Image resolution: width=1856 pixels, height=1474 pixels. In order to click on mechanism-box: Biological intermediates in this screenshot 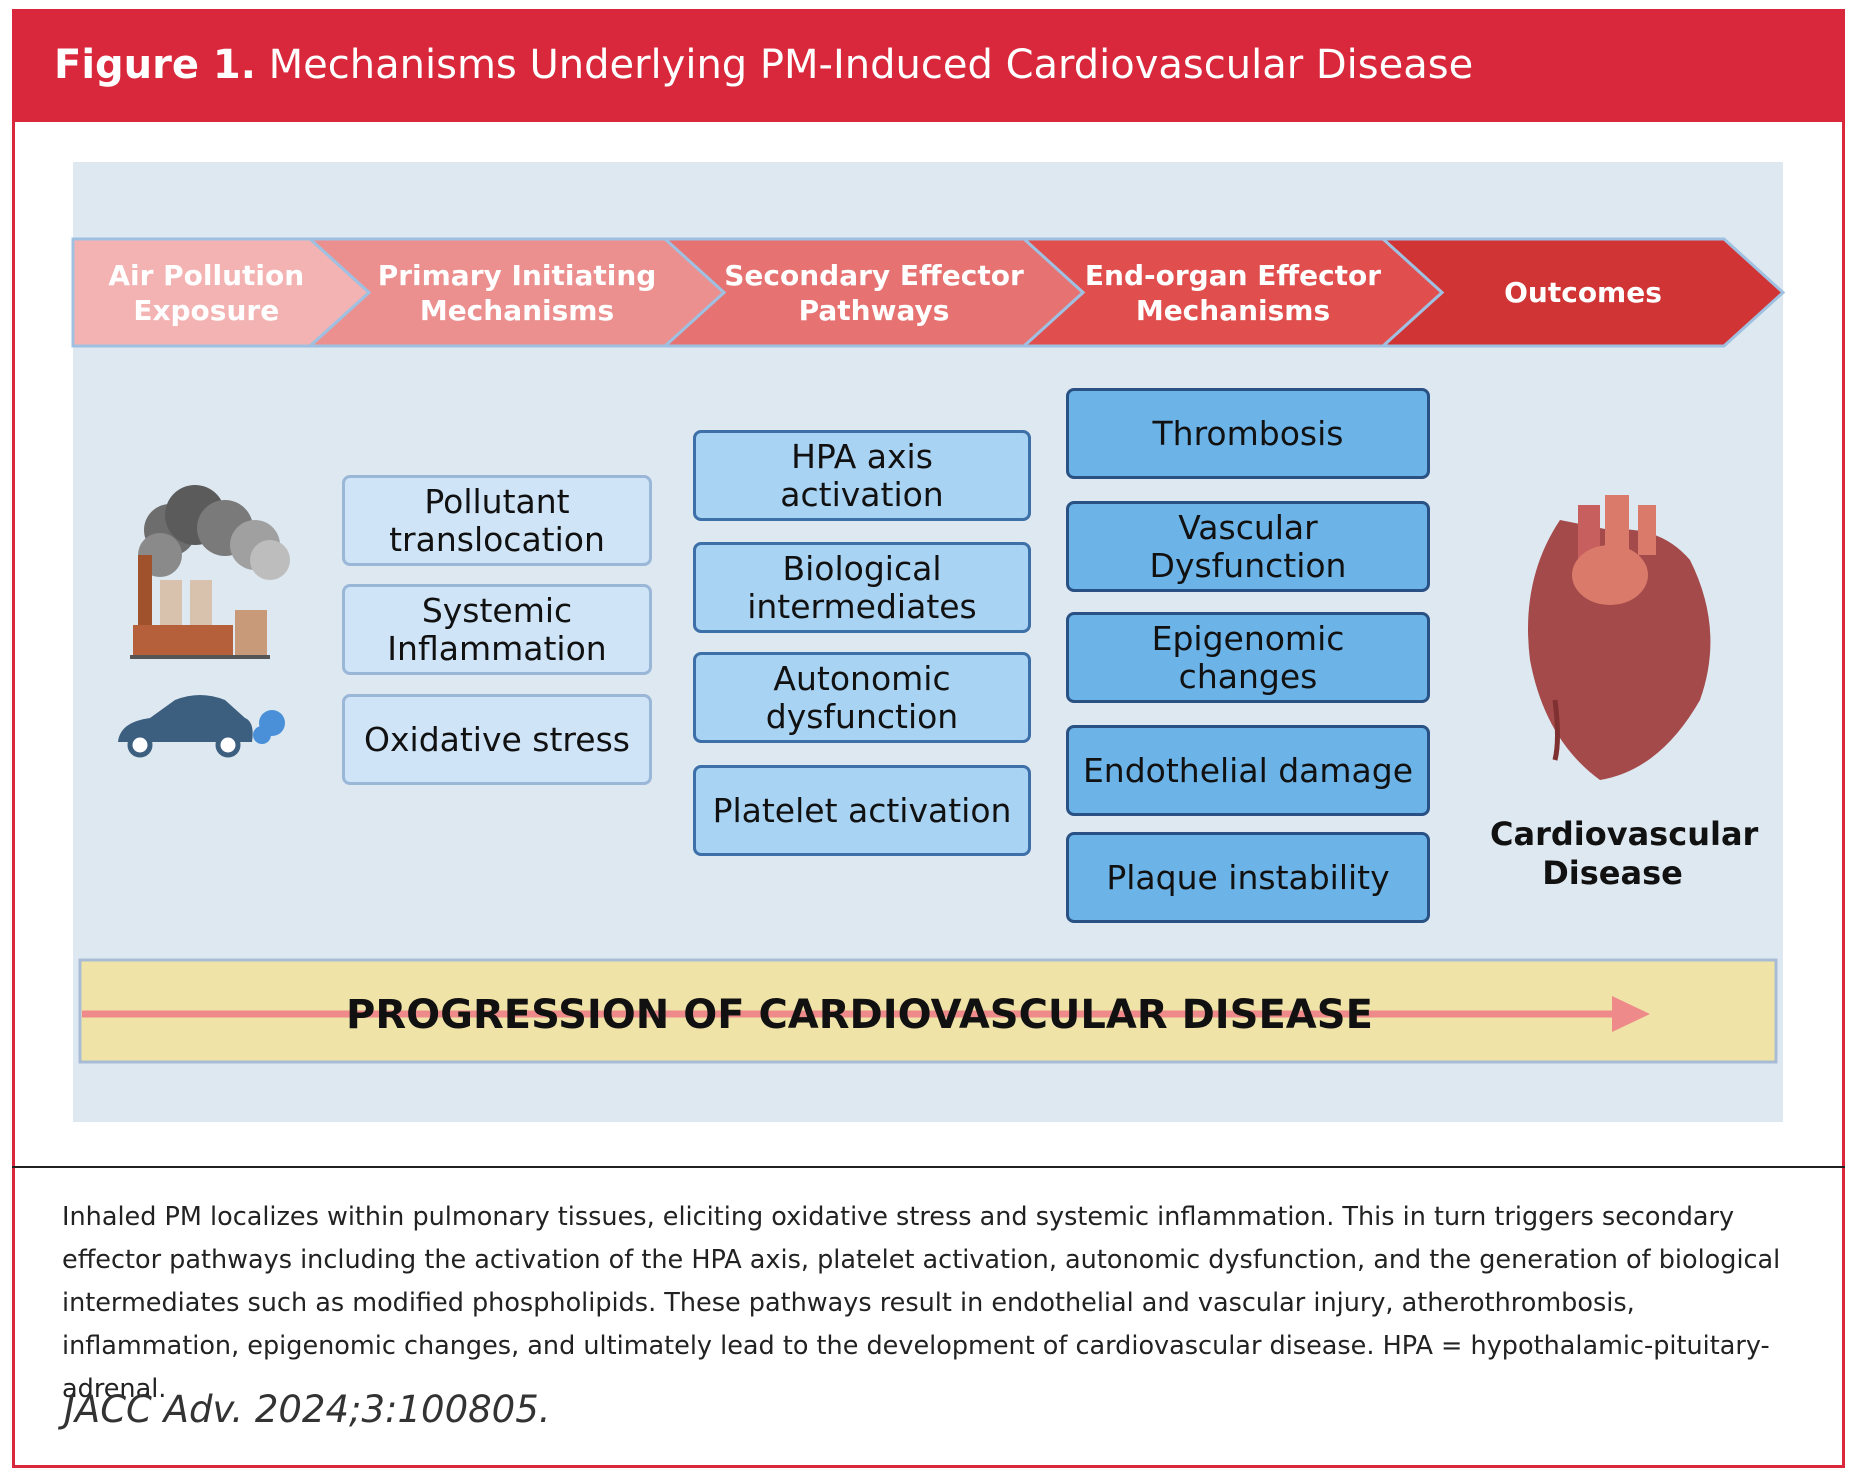, I will do `click(862, 587)`.